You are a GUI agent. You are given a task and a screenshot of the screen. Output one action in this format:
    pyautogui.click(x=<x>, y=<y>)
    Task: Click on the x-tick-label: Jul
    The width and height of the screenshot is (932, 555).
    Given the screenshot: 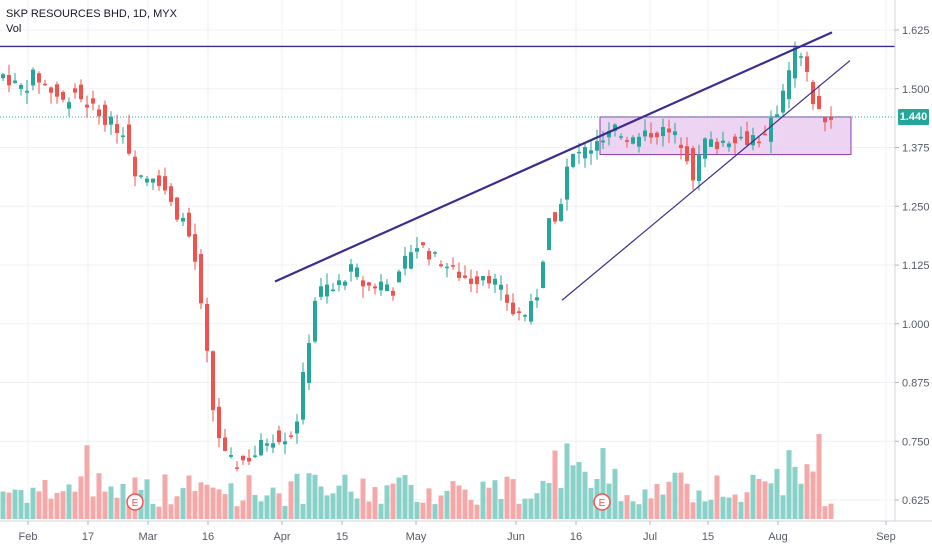 What is the action you would take?
    pyautogui.click(x=650, y=537)
    